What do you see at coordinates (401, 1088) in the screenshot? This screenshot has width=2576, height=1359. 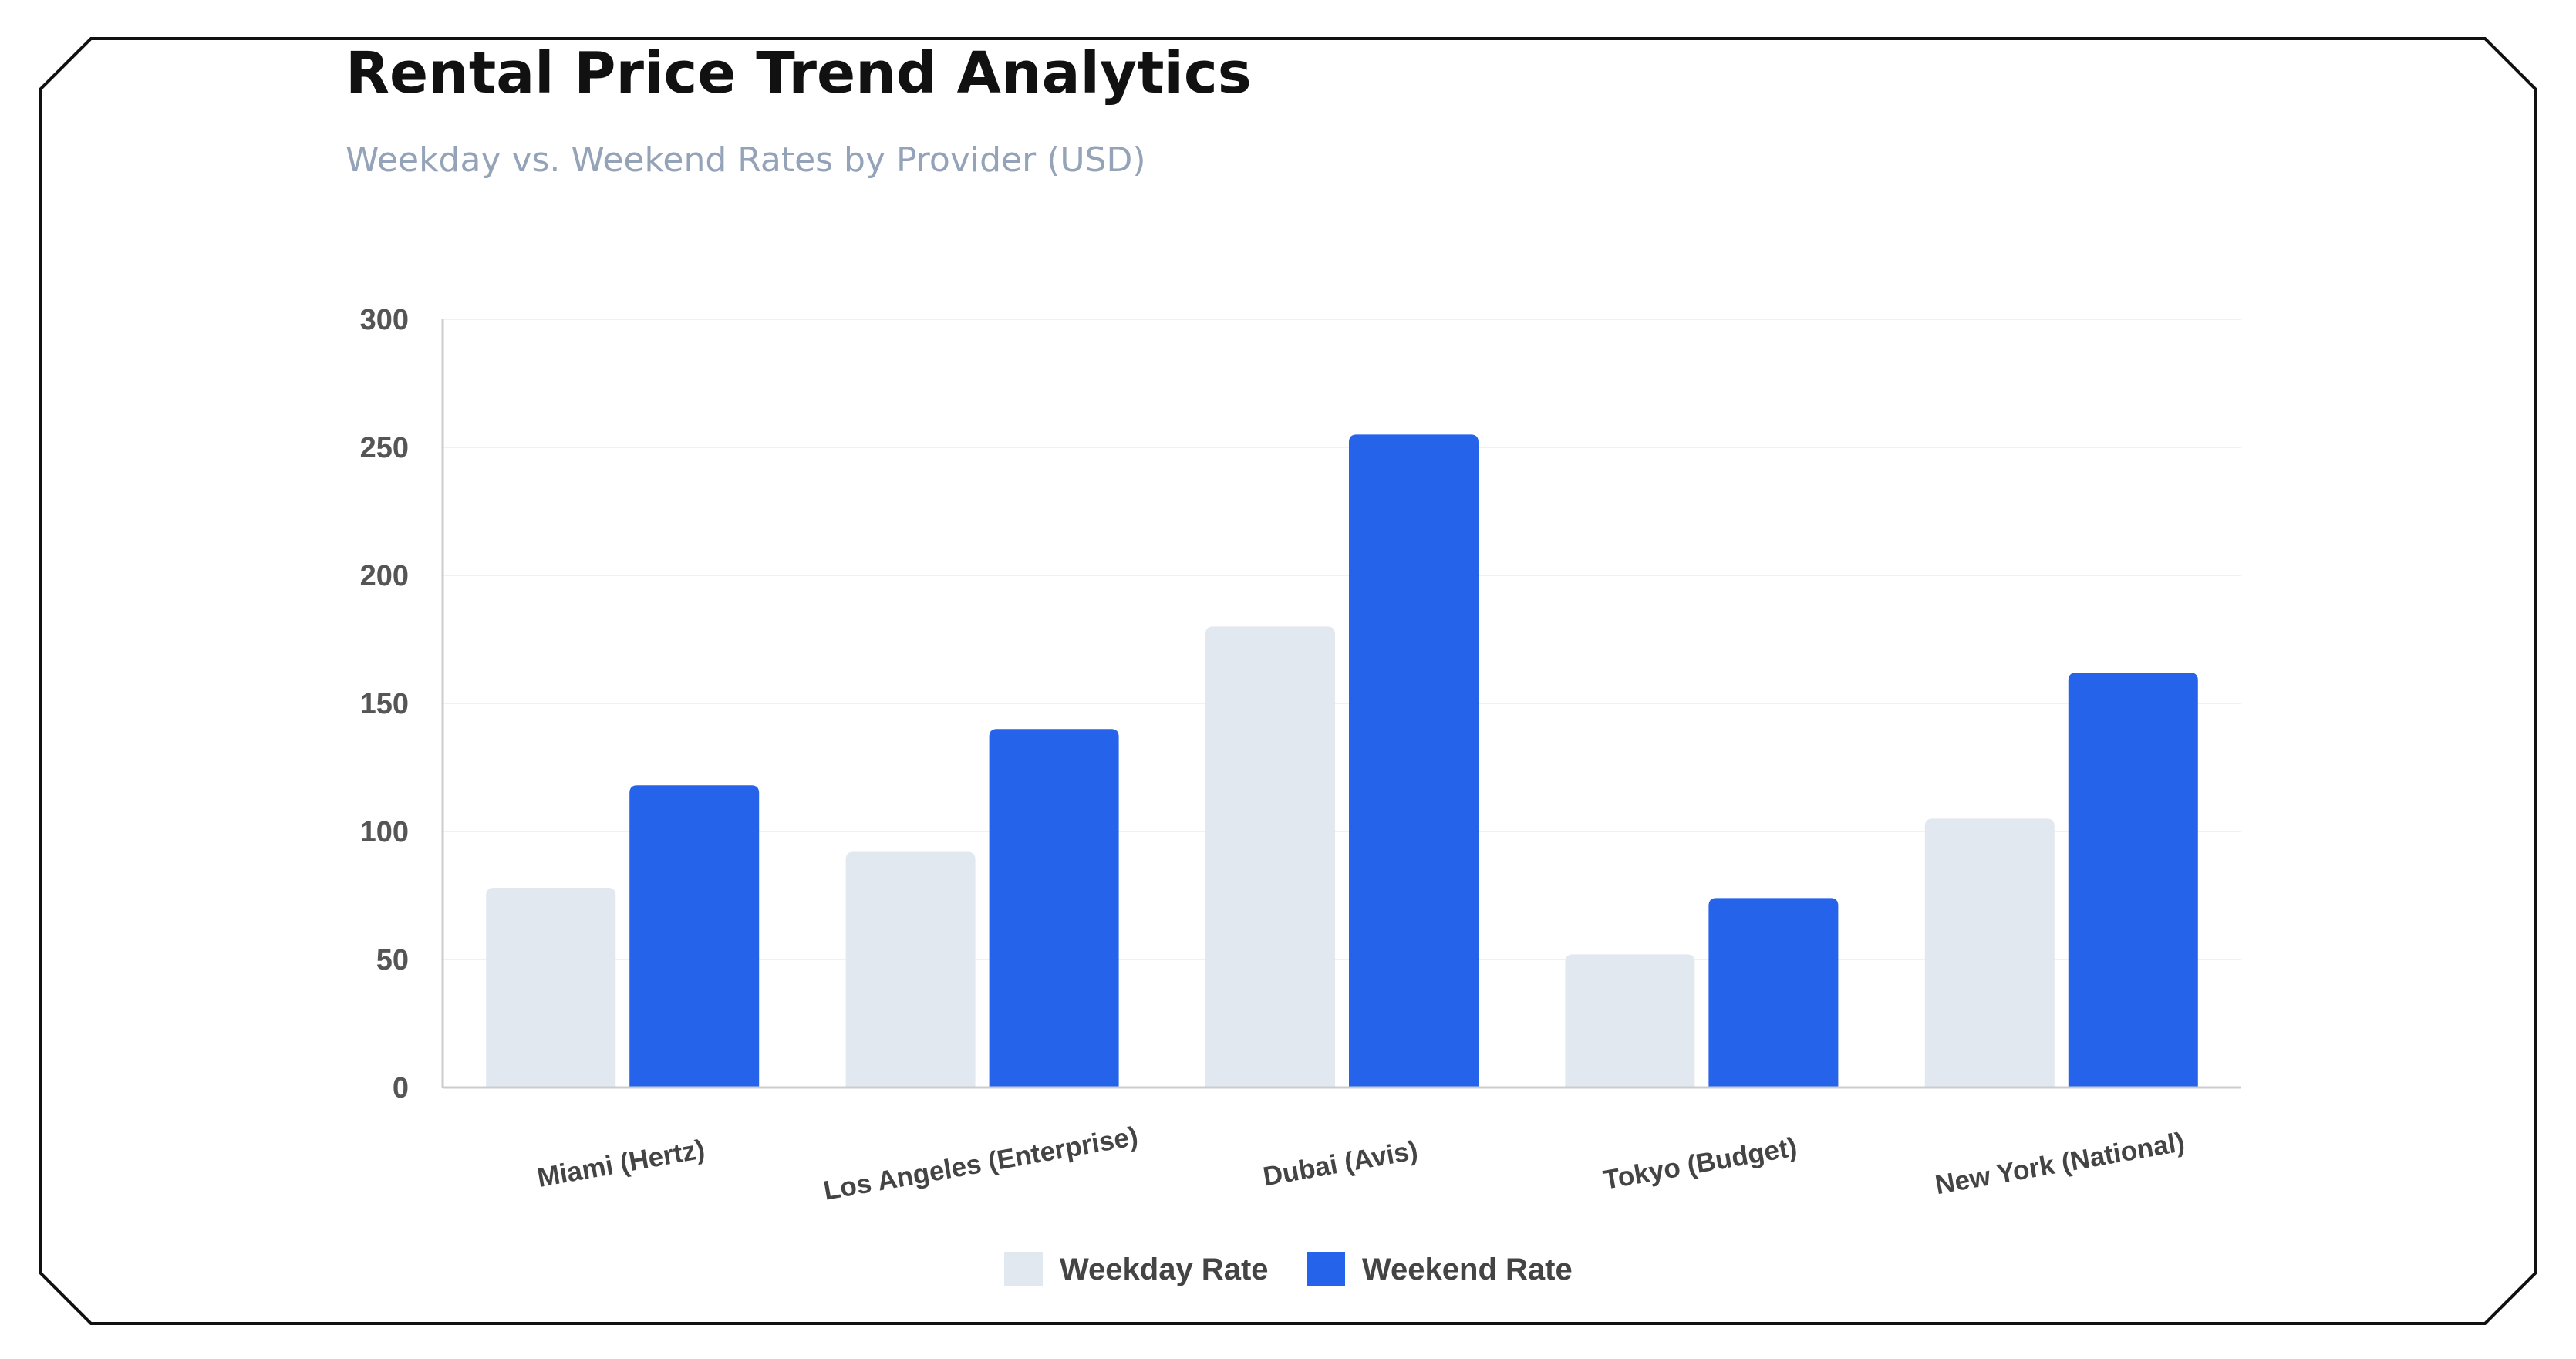 I see `y-tick-label: 0` at bounding box center [401, 1088].